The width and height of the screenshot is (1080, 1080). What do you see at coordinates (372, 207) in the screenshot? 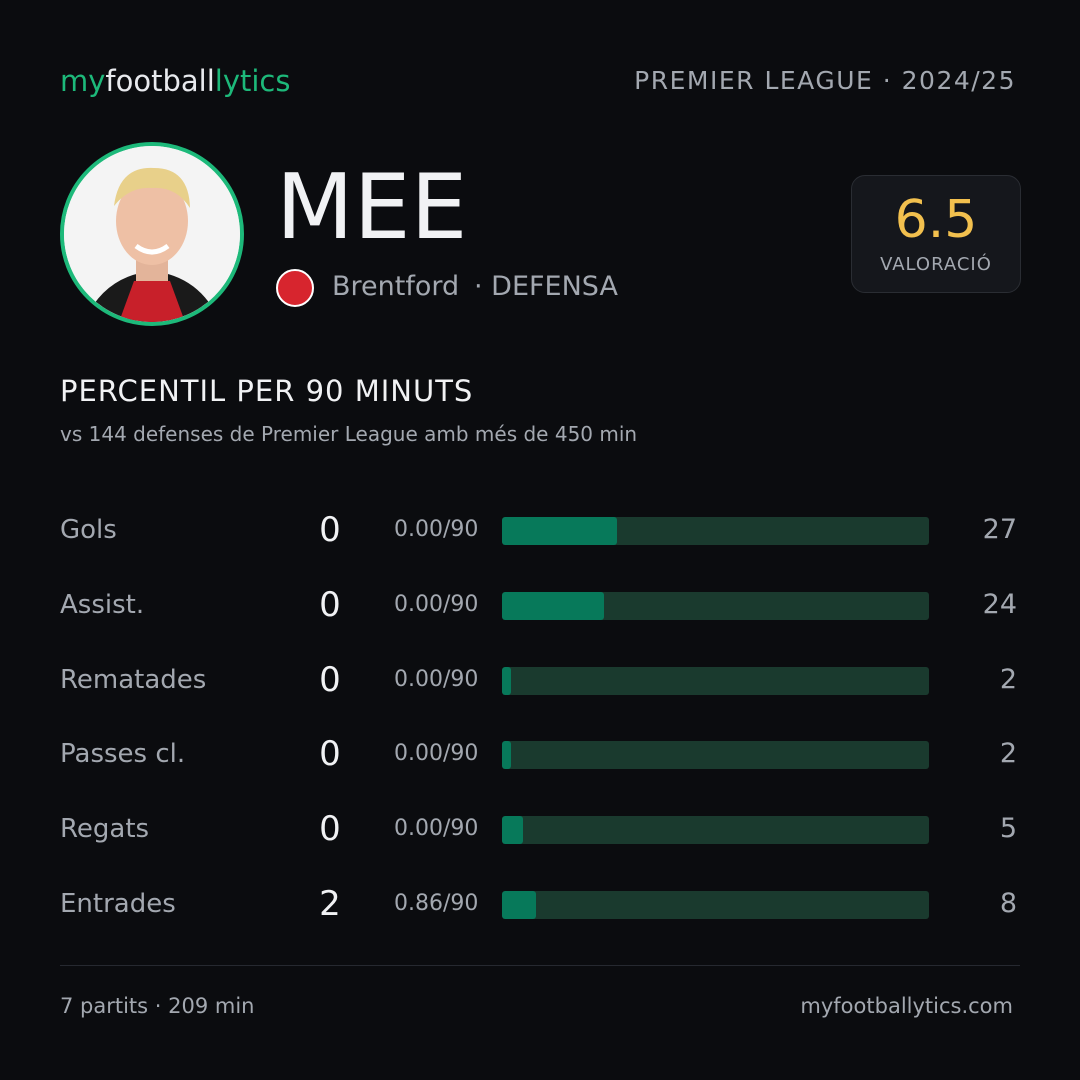
I see `player-name: MEE` at bounding box center [372, 207].